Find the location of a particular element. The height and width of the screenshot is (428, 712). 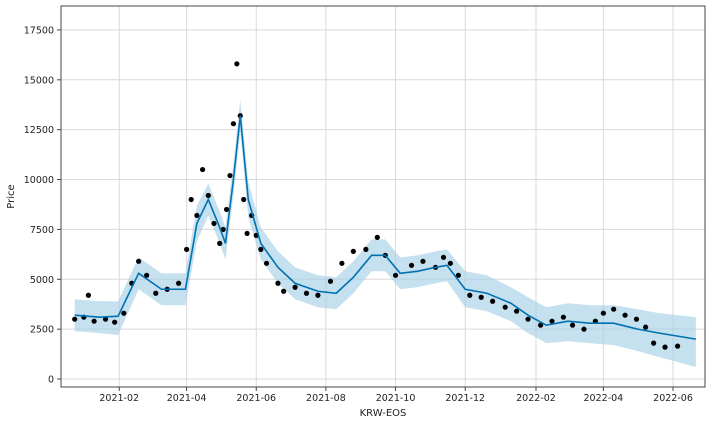

y-tick-label: 0 is located at coordinates (51, 380).